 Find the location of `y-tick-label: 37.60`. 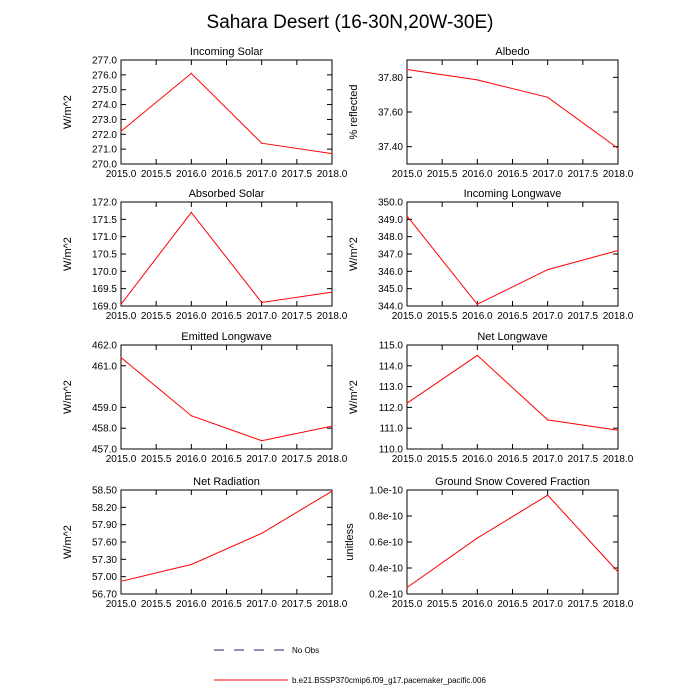

y-tick-label: 37.60 is located at coordinates (390, 113).